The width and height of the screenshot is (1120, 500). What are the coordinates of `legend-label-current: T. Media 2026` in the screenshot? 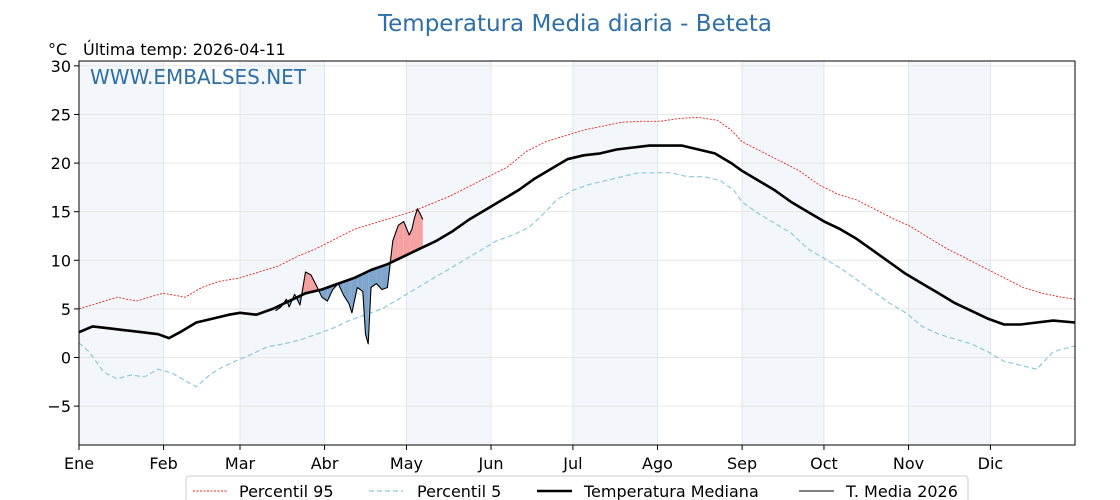 It's located at (901, 491).